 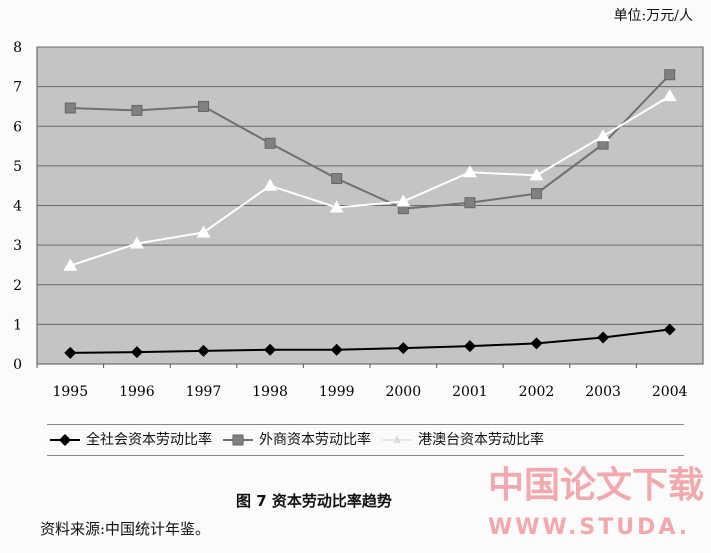 I want to click on x-tick-label: 2004, so click(x=670, y=392).